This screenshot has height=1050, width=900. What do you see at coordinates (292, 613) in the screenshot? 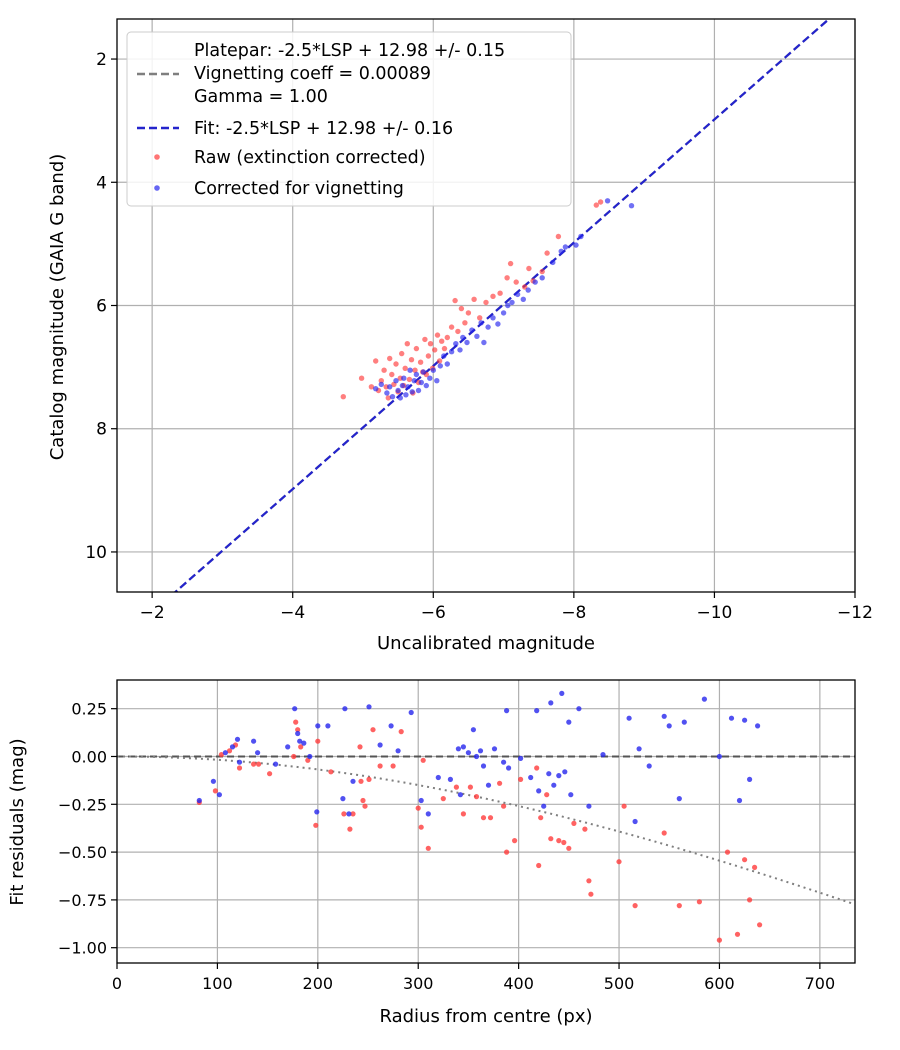
I see `x-tick-label: −4` at bounding box center [292, 613].